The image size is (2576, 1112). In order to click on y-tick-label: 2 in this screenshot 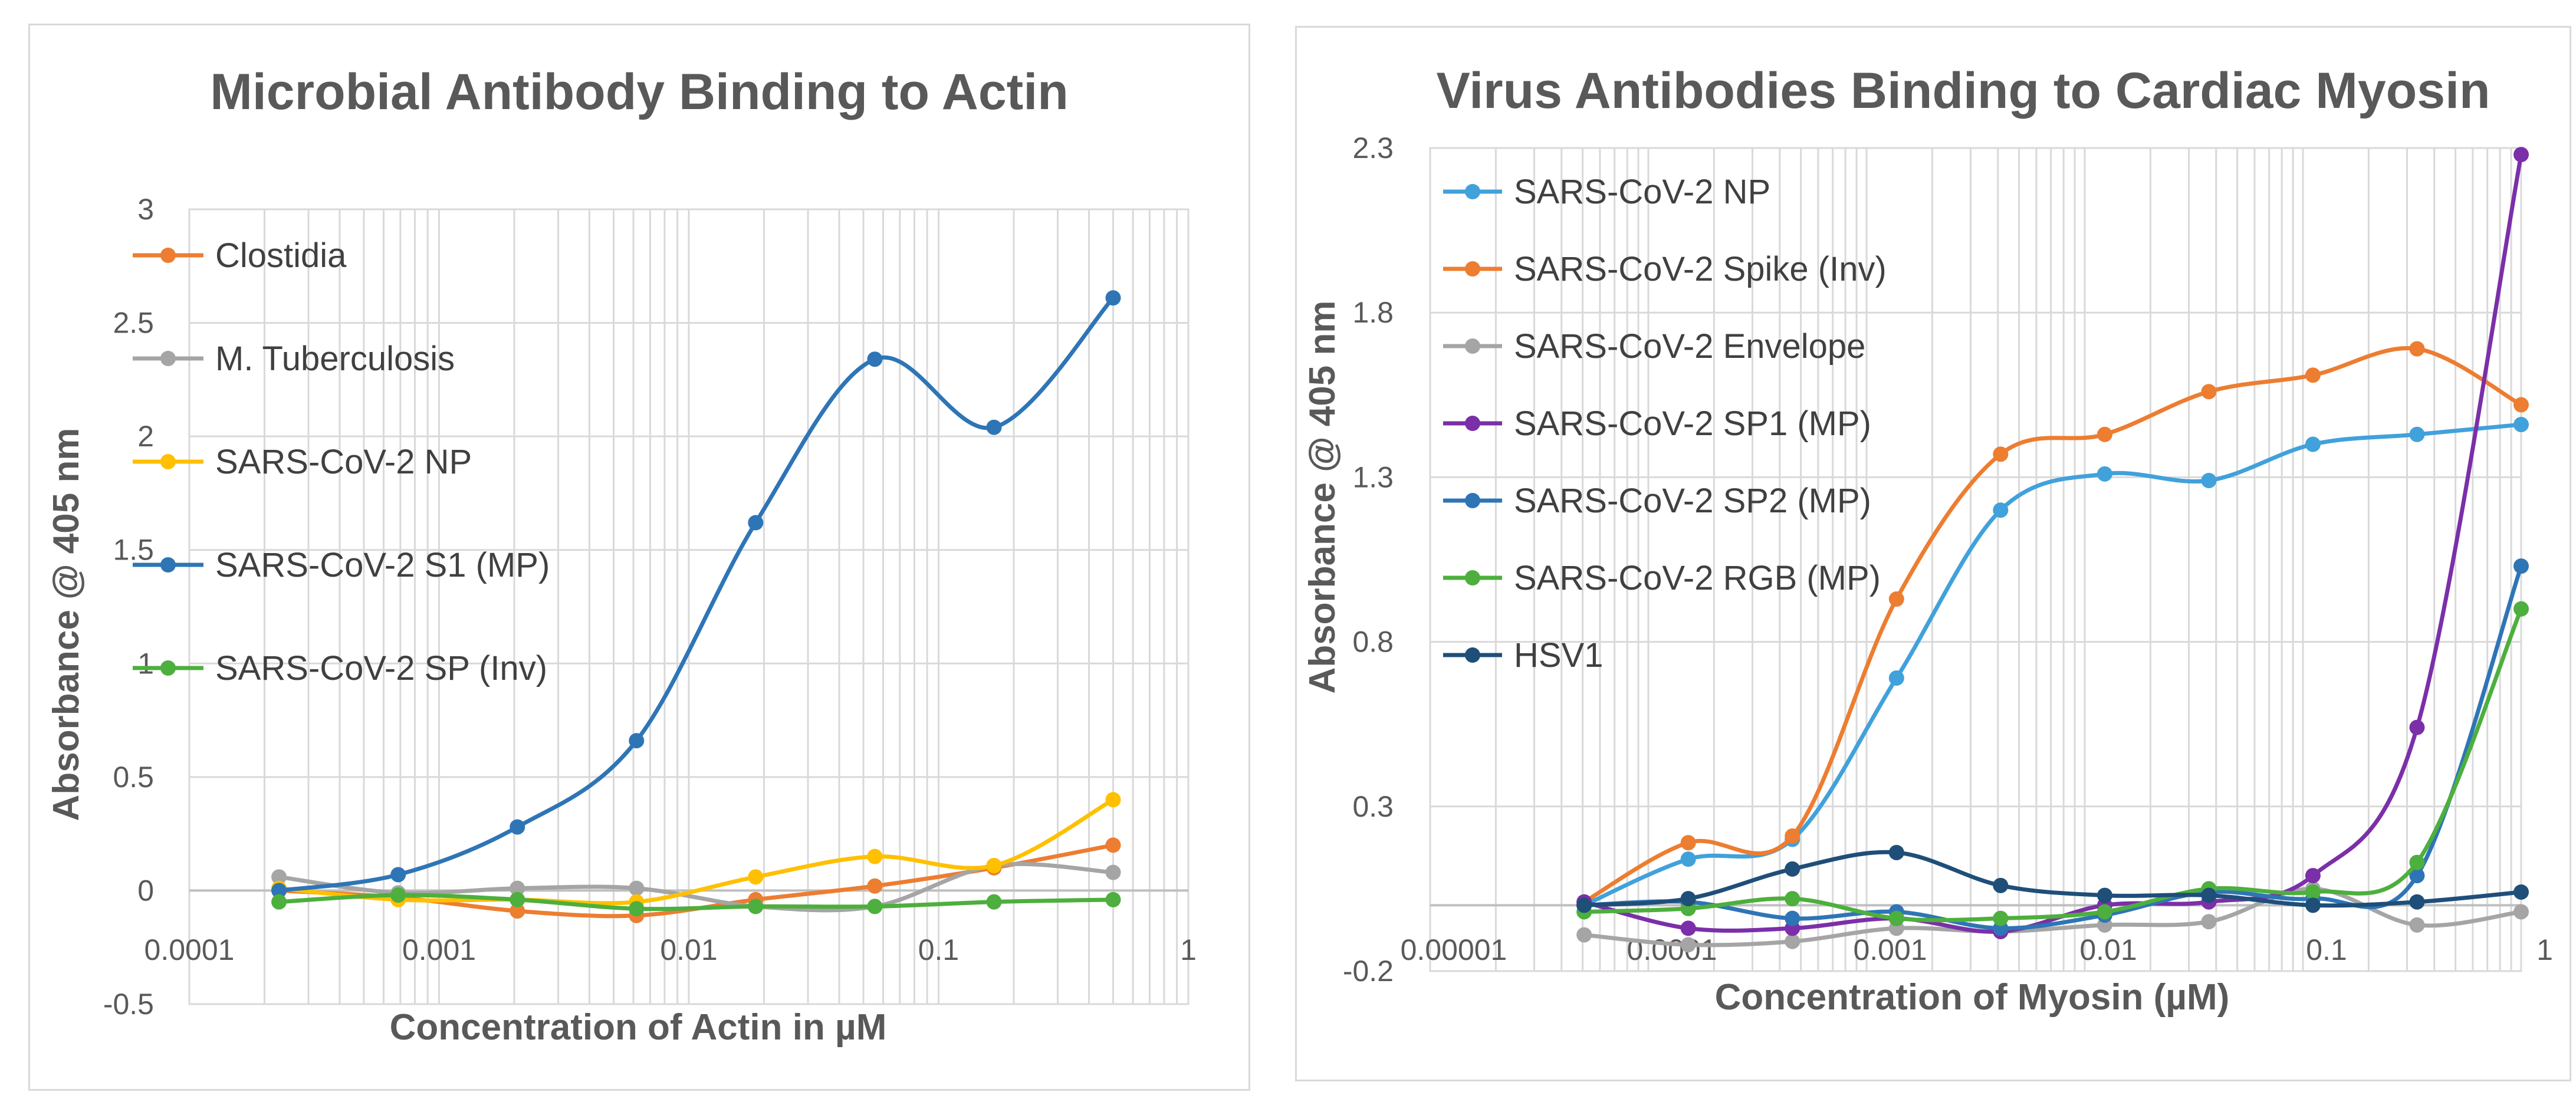, I will do `click(145, 436)`.